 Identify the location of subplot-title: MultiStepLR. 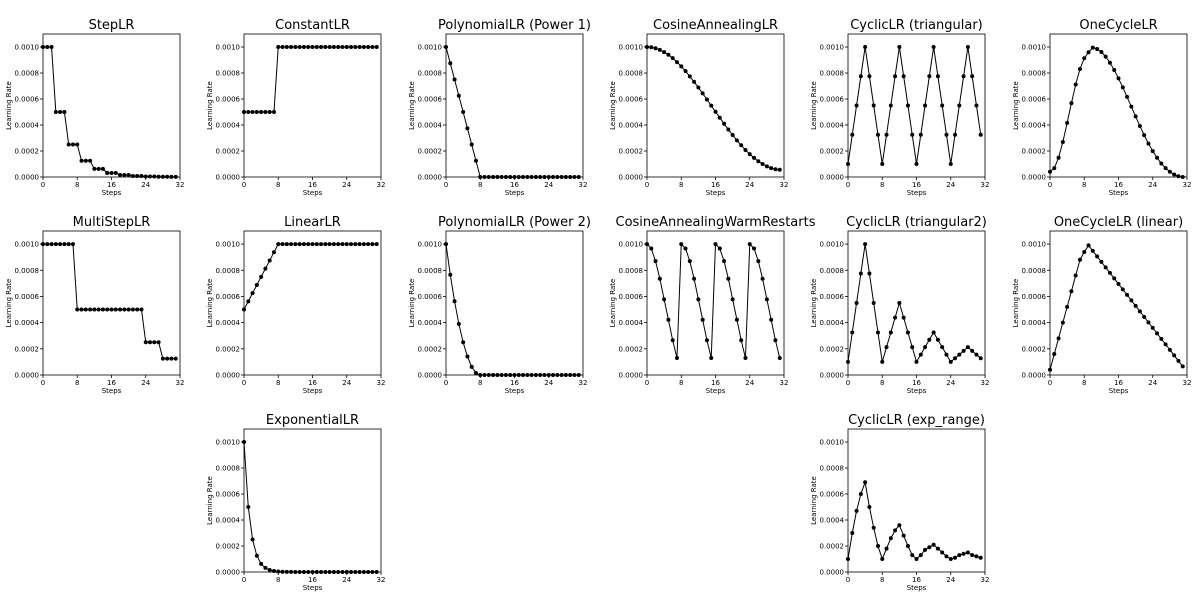
(112, 222).